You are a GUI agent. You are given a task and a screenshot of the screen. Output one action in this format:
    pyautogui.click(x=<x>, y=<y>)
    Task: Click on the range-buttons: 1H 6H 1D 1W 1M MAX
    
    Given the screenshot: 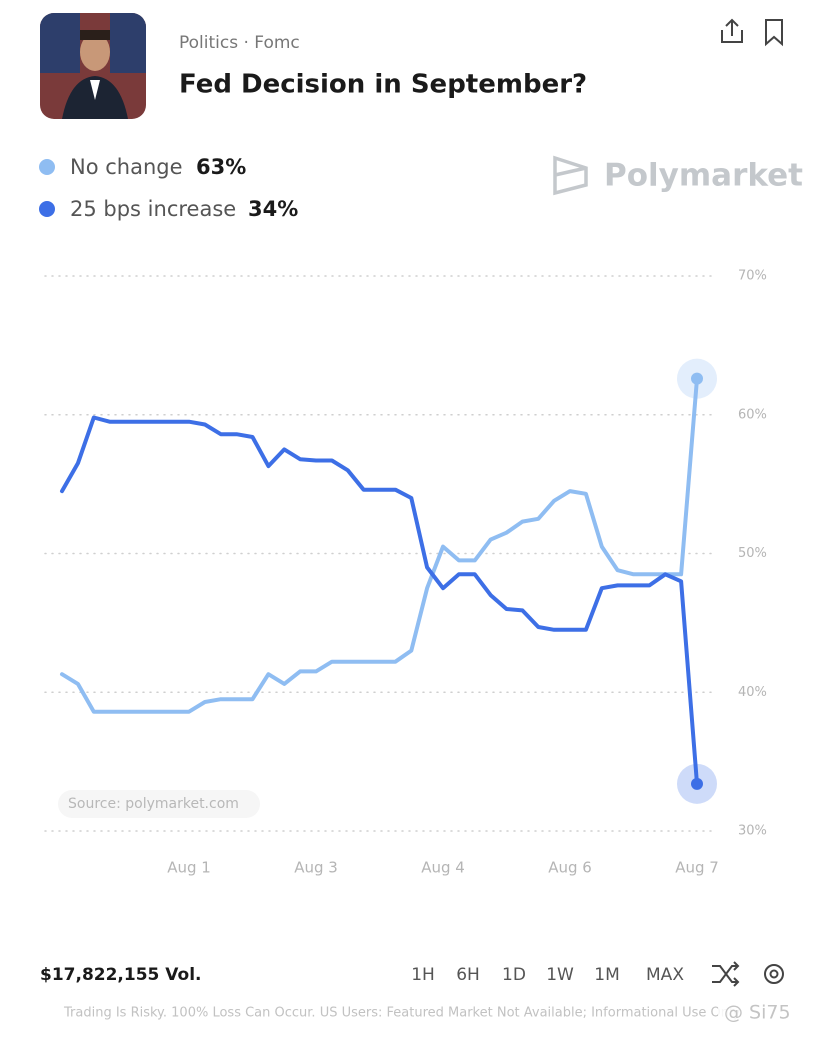 What is the action you would take?
    pyautogui.click(x=547, y=975)
    